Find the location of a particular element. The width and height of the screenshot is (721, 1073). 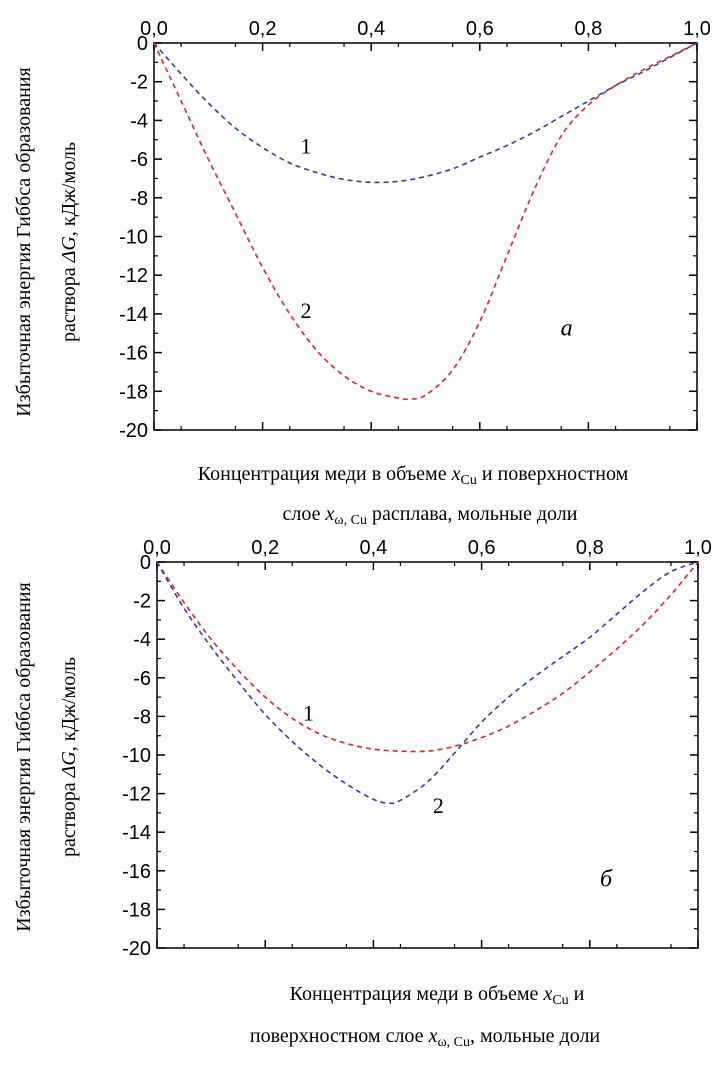

x-title-text: слое is located at coordinates (304, 514).